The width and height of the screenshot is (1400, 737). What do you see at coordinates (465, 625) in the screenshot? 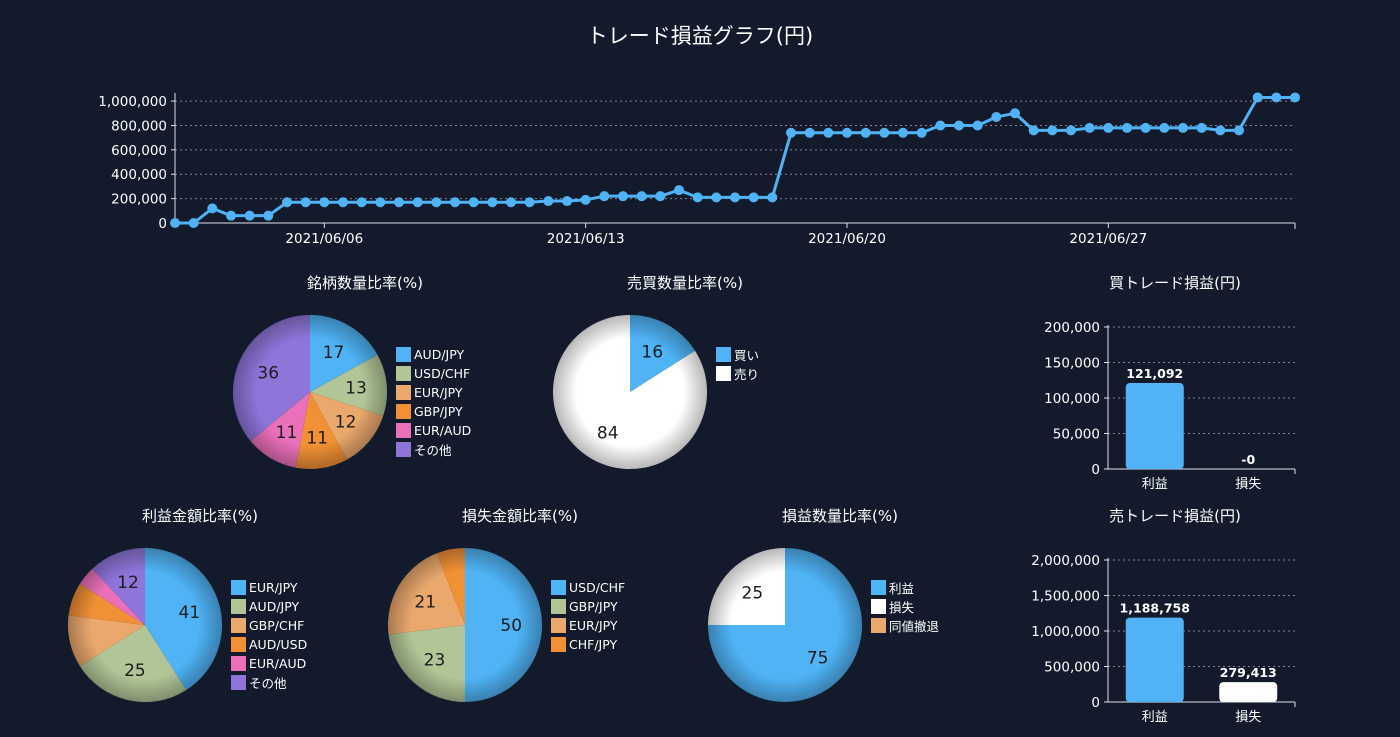
I see `pie-svg: 502321` at bounding box center [465, 625].